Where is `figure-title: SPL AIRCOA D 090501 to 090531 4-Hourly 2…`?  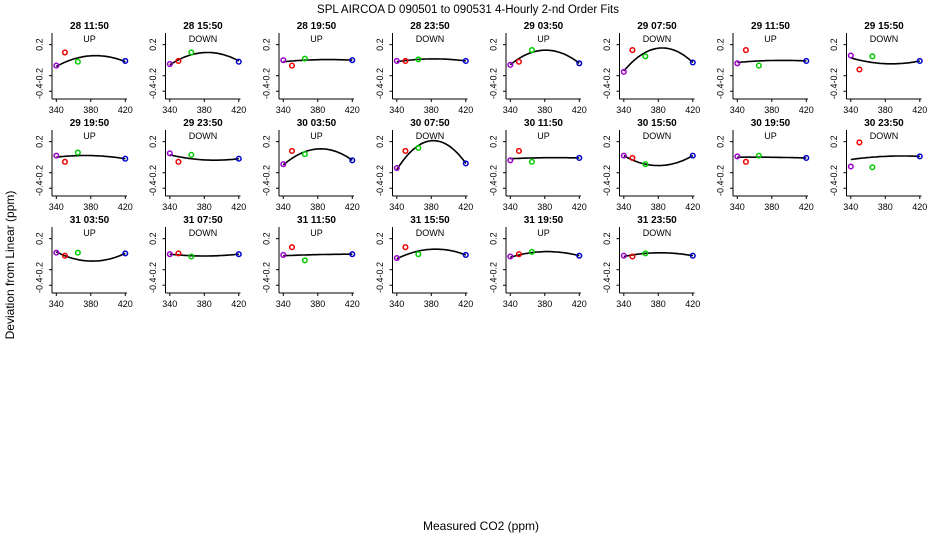
figure-title: SPL AIRCOA D 090501 to 090531 4-Hourly 2… is located at coordinates (468, 10).